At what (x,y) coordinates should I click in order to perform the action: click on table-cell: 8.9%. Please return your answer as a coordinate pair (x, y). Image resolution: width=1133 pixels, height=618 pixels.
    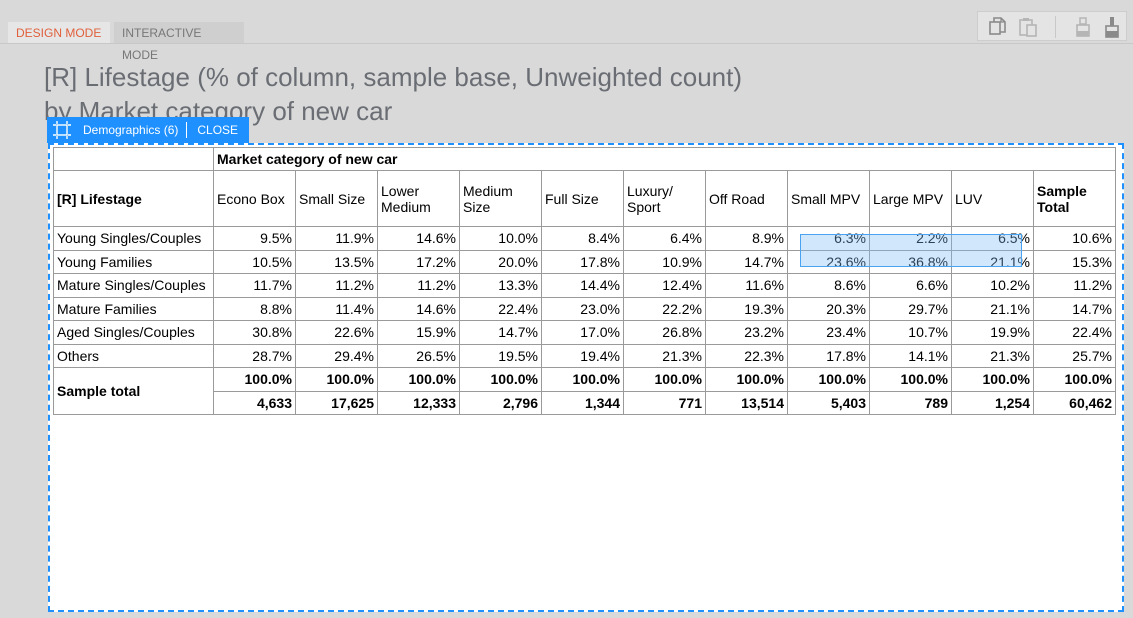
    Looking at the image, I should click on (746, 238).